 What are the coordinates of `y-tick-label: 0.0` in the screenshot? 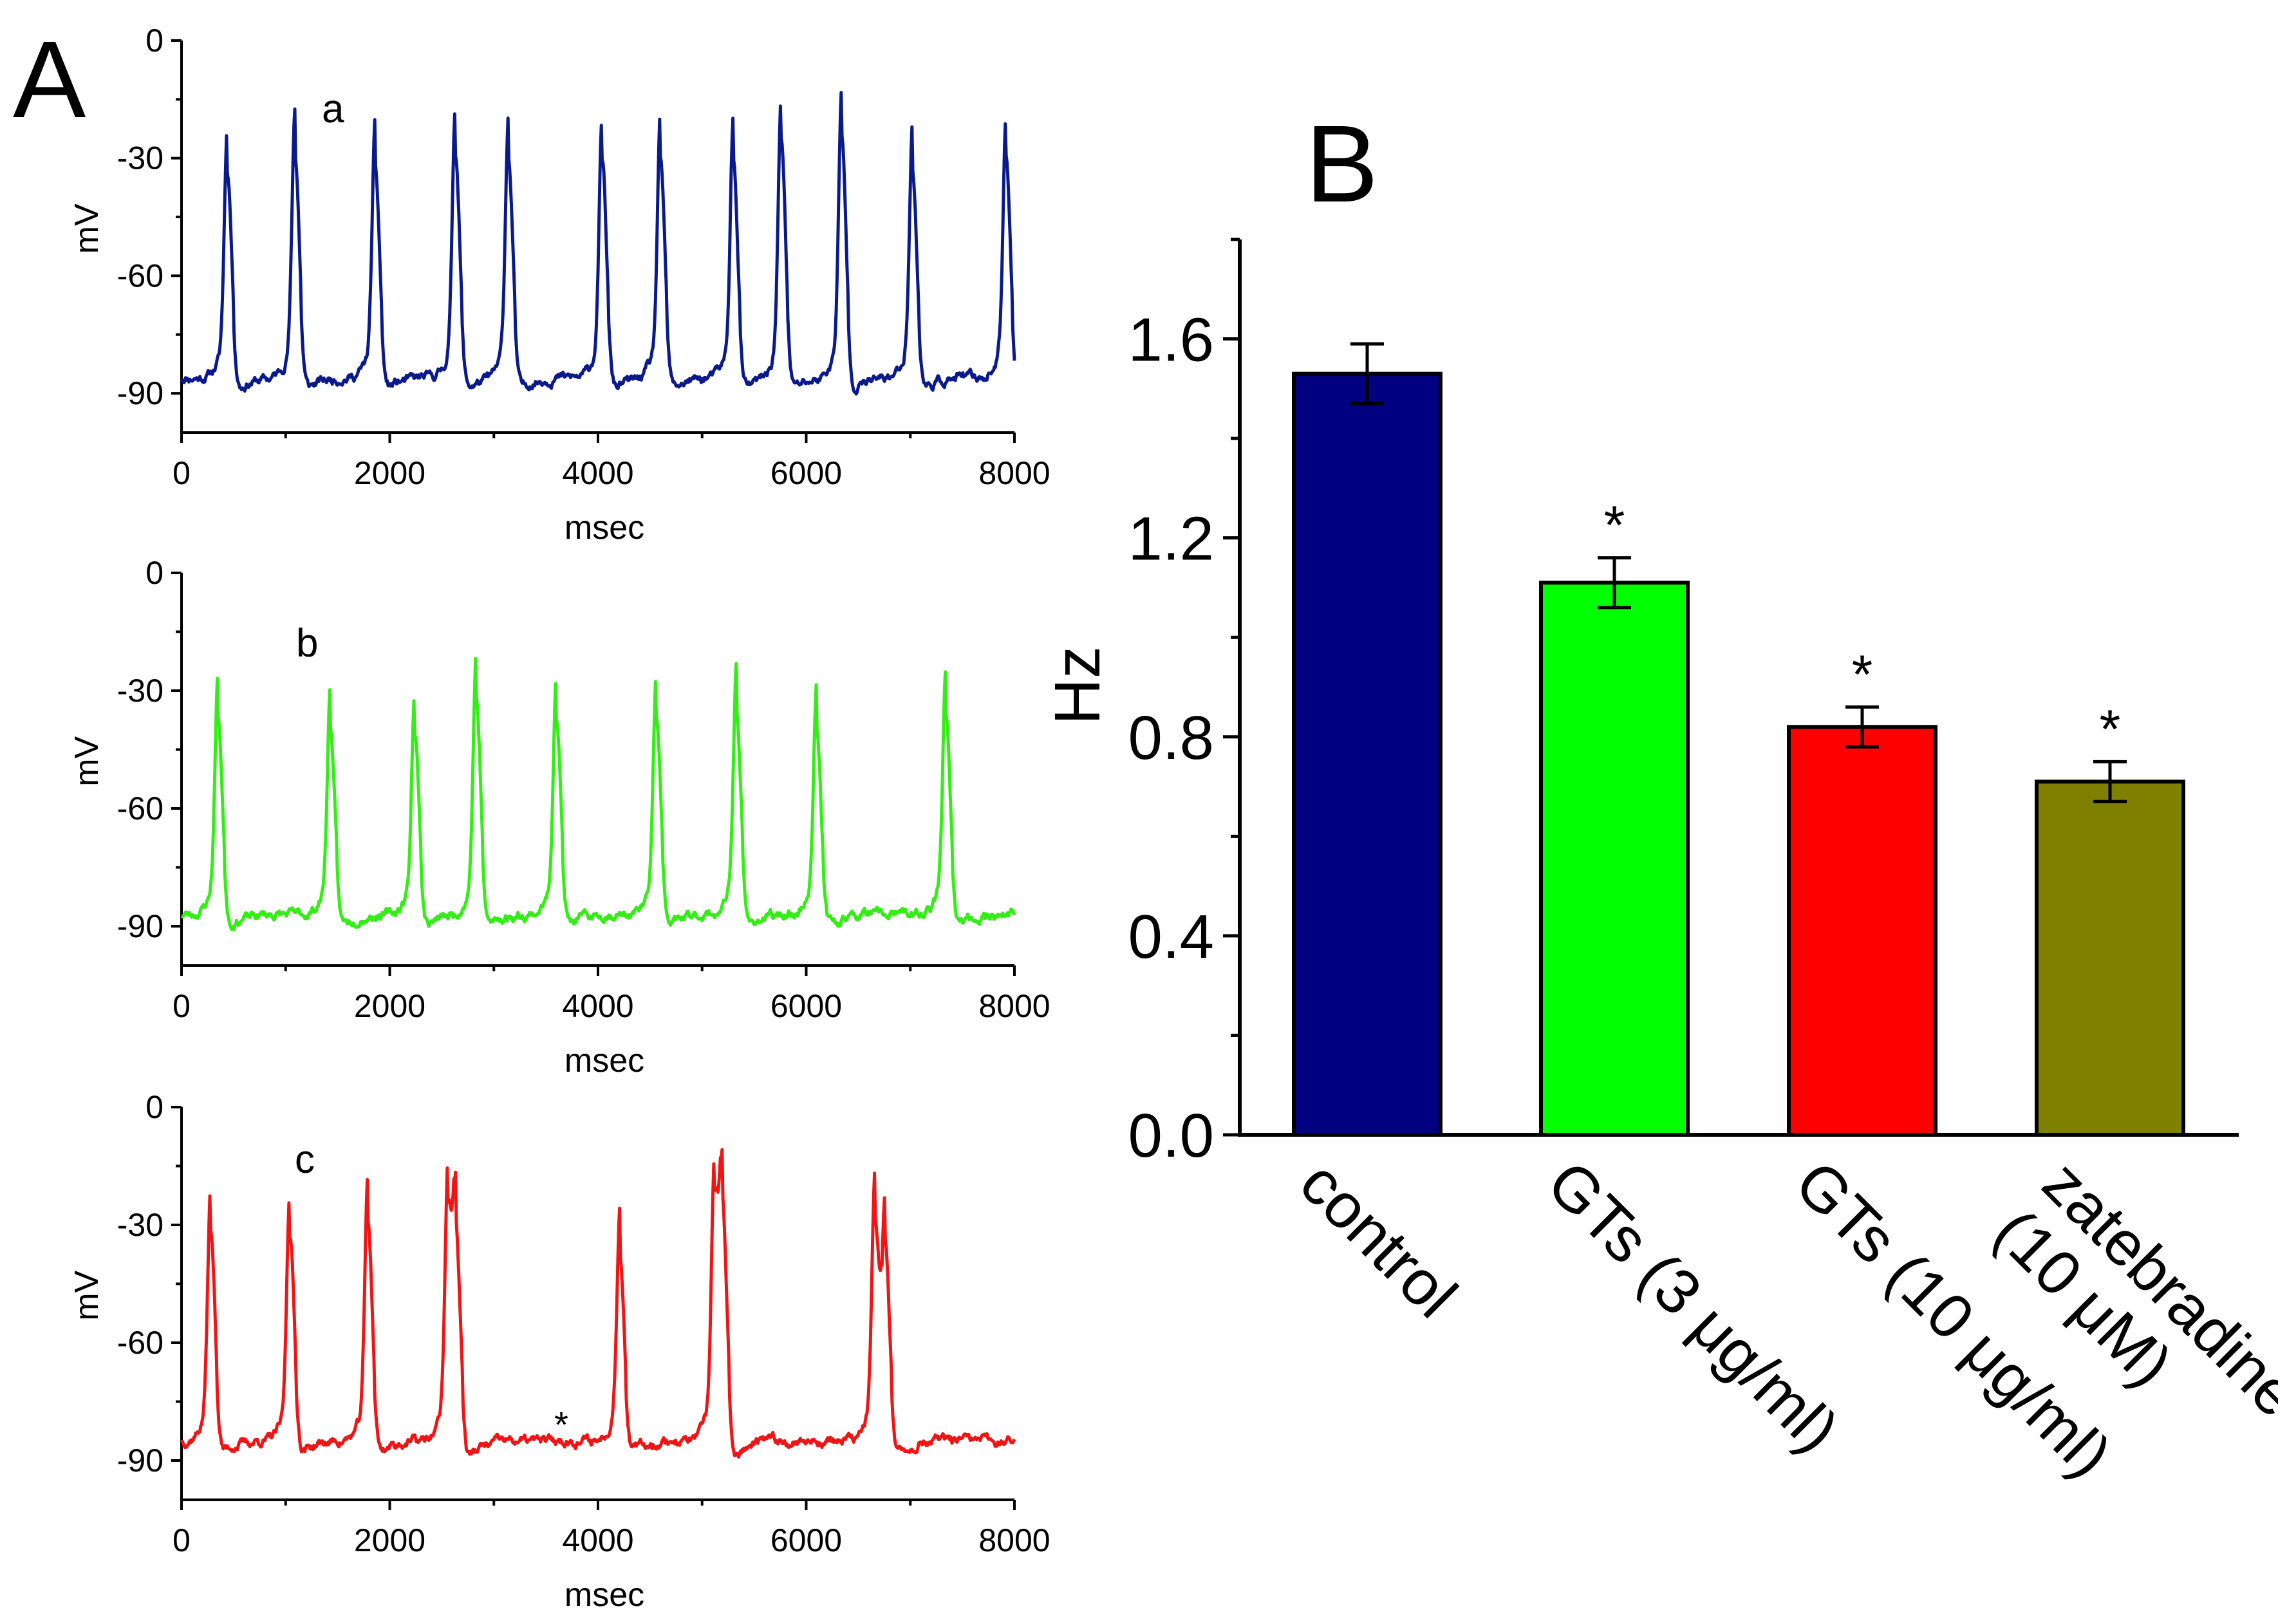 It's located at (1171, 1135).